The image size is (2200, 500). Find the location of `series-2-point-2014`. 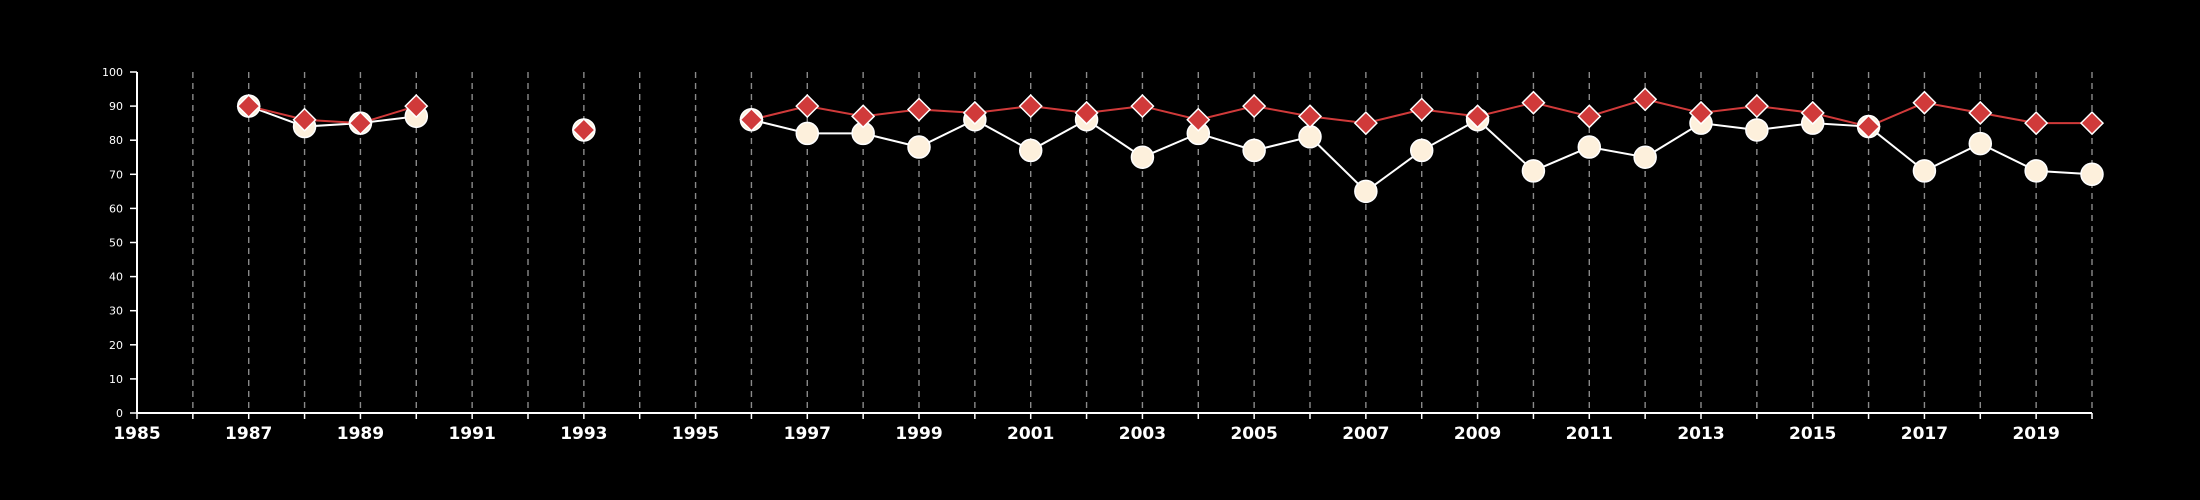

series-2-point-2014 is located at coordinates (1756, 106).